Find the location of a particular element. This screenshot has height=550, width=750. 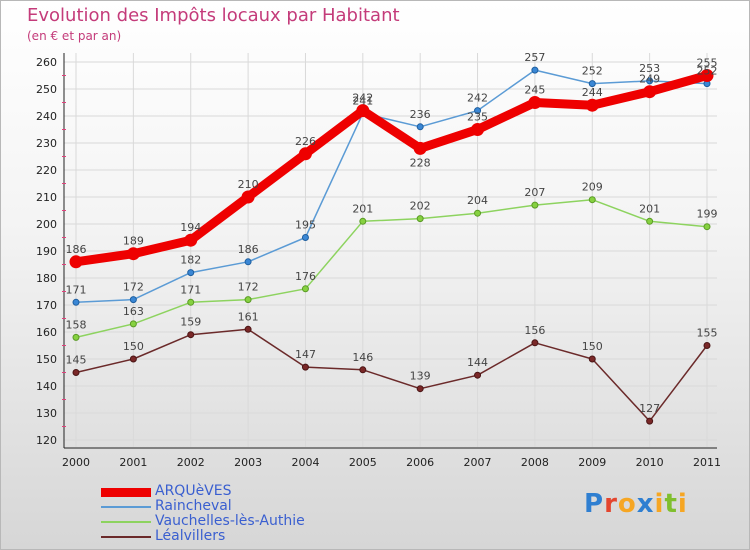

data-label-arqueves: 244 is located at coordinates (592, 92).